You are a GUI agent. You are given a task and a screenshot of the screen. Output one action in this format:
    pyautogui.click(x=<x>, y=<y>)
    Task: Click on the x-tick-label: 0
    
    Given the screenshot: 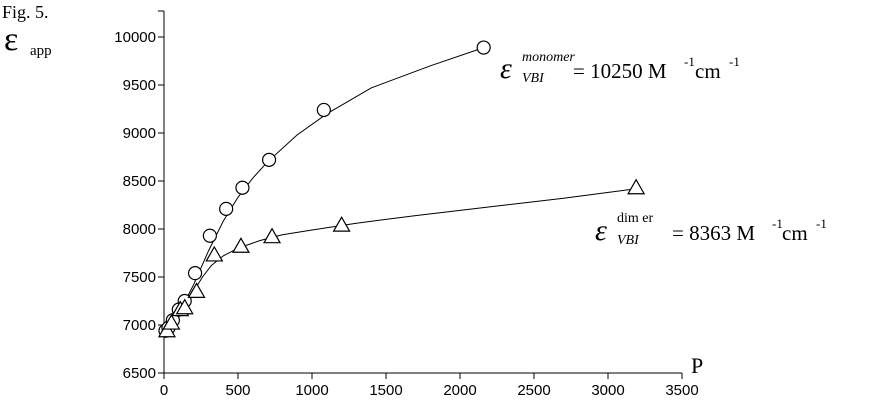 What is the action you would take?
    pyautogui.click(x=164, y=390)
    